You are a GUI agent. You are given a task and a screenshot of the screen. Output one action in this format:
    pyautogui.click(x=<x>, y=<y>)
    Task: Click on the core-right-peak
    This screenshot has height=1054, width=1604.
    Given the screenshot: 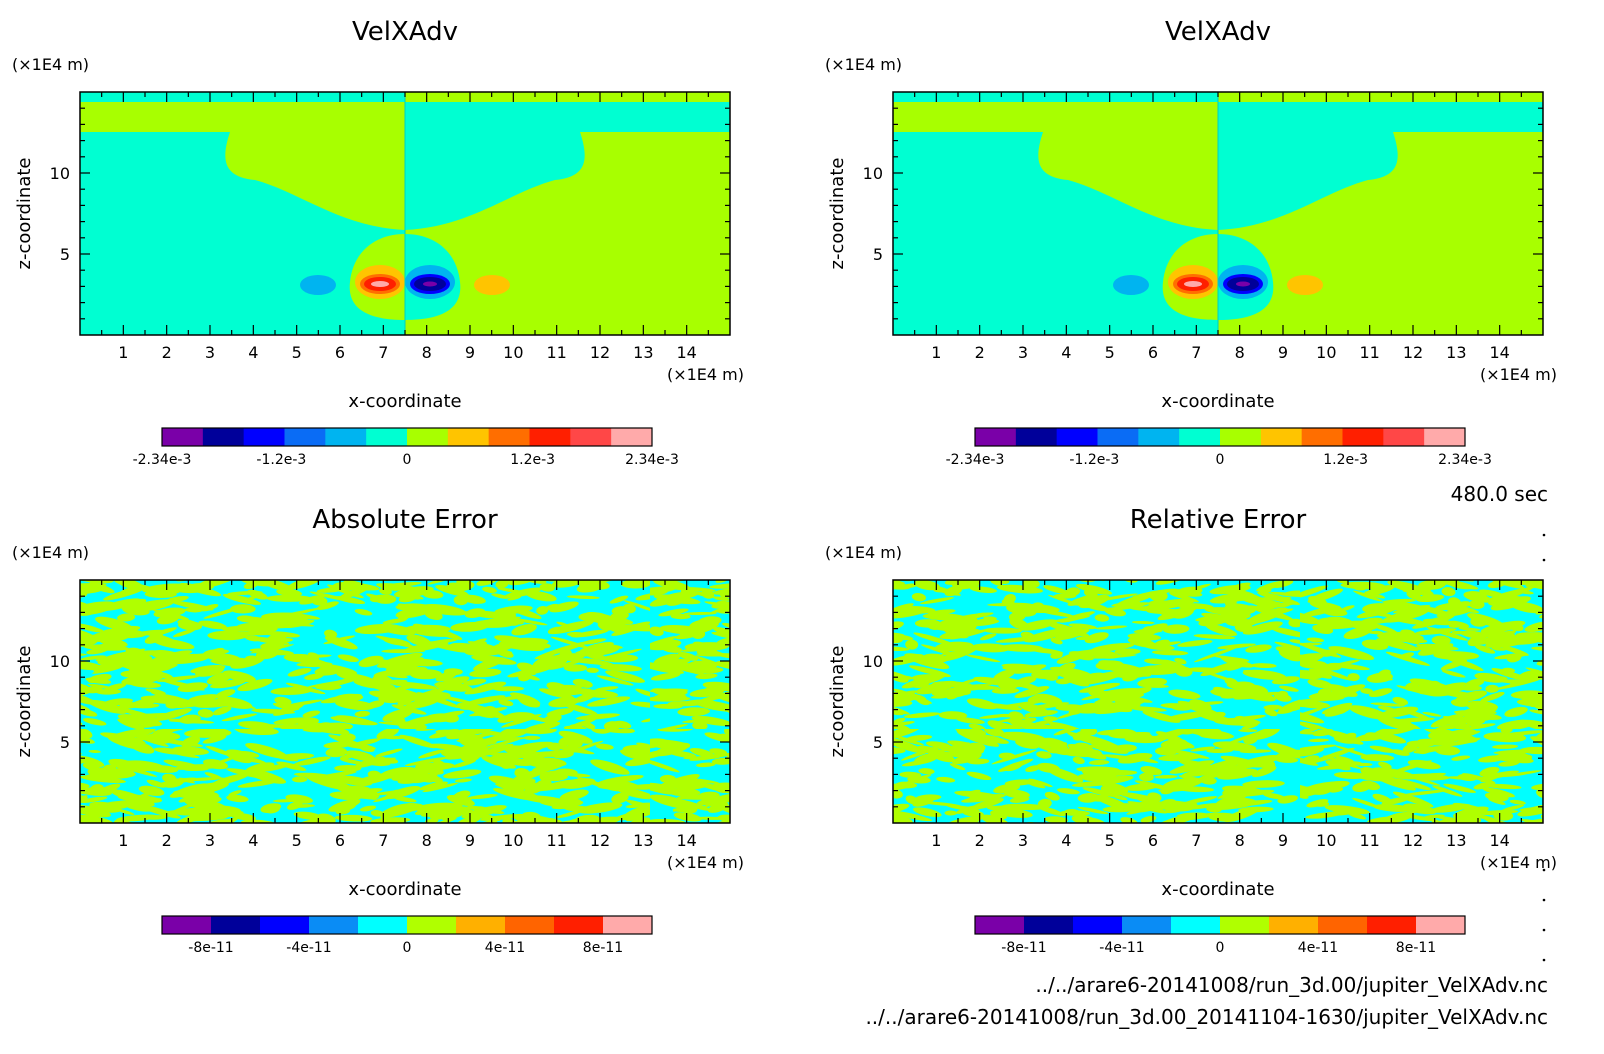 What is the action you would take?
    pyautogui.click(x=430, y=284)
    